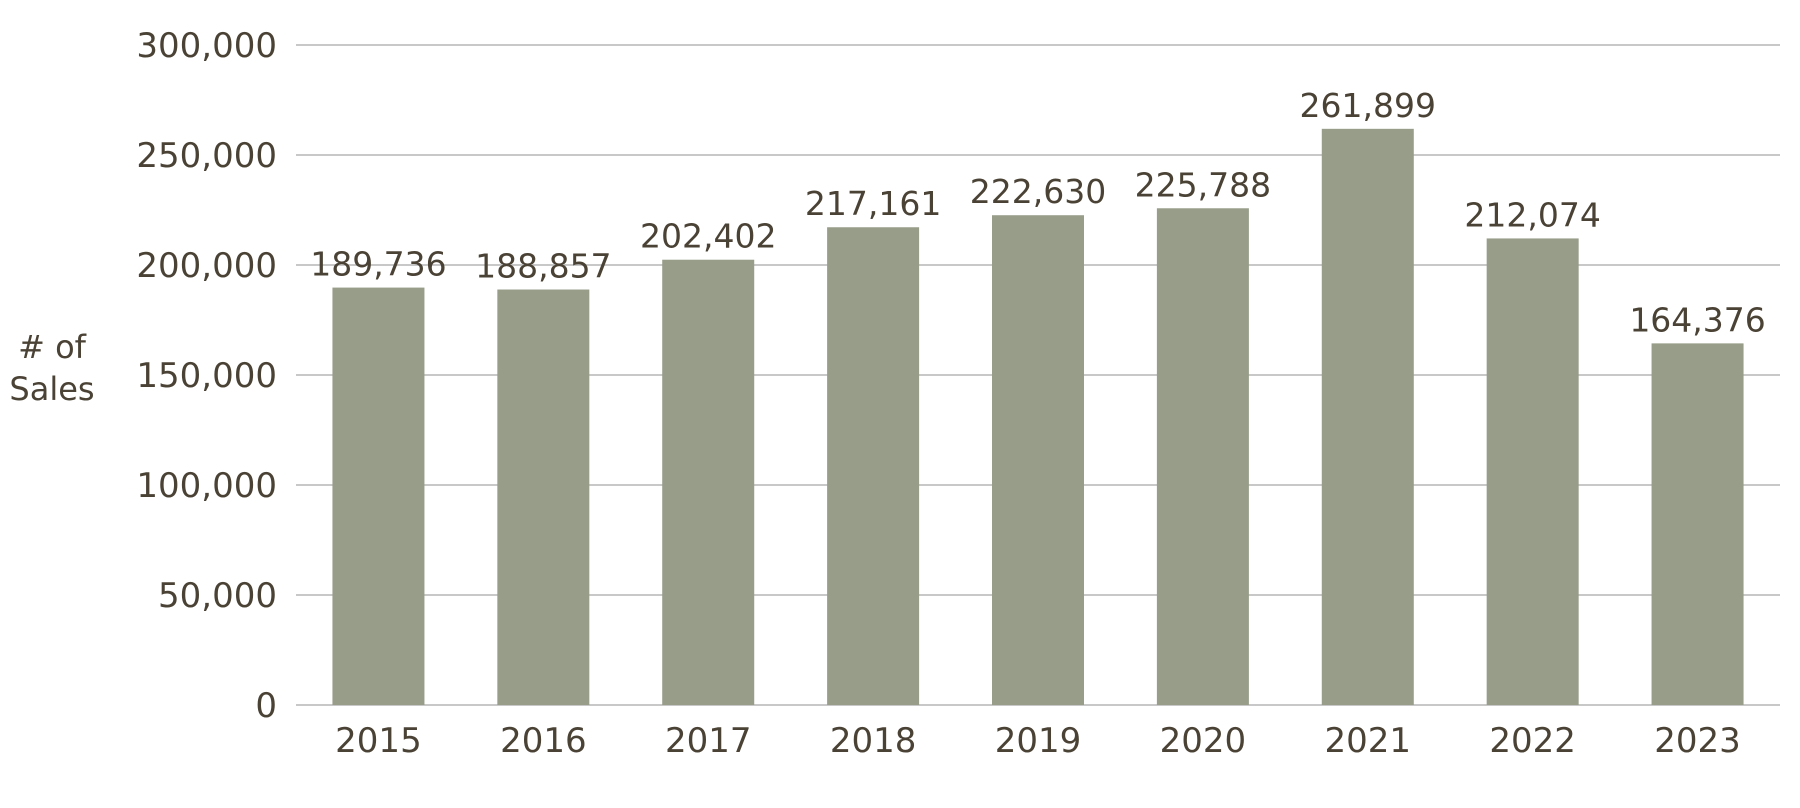 The height and width of the screenshot is (808, 1800). Describe the element at coordinates (708, 236) in the screenshot. I see `data-label-2017: 202,402` at that location.